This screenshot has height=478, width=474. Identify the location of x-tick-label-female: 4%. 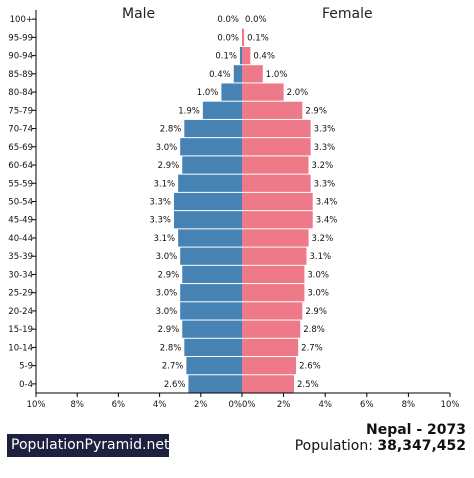
(325, 405).